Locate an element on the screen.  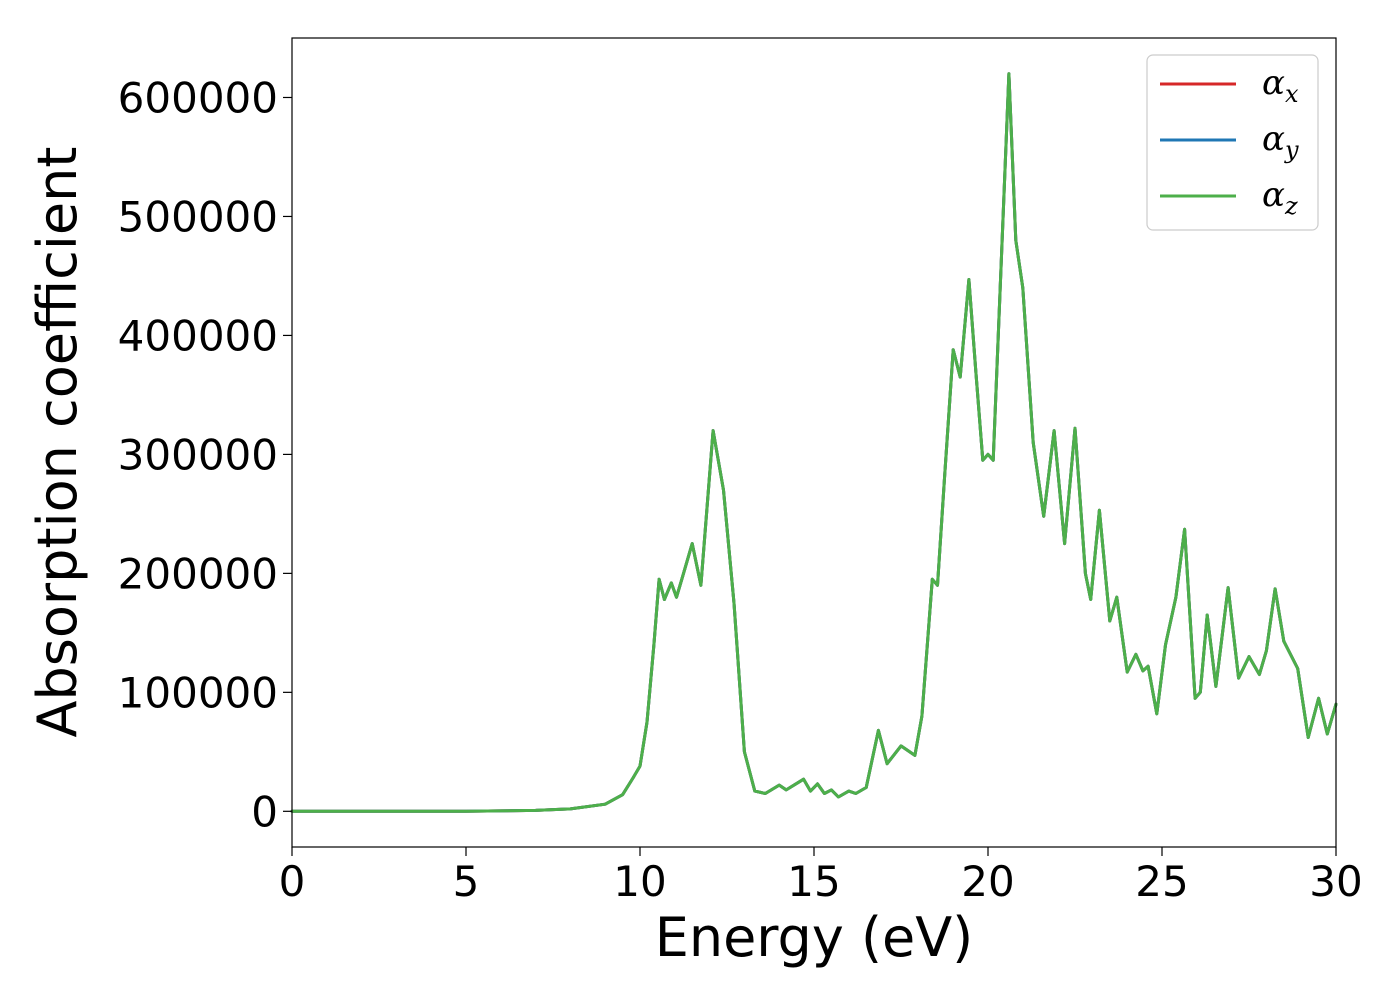
y-tick-label: 500000 is located at coordinates (198, 216).